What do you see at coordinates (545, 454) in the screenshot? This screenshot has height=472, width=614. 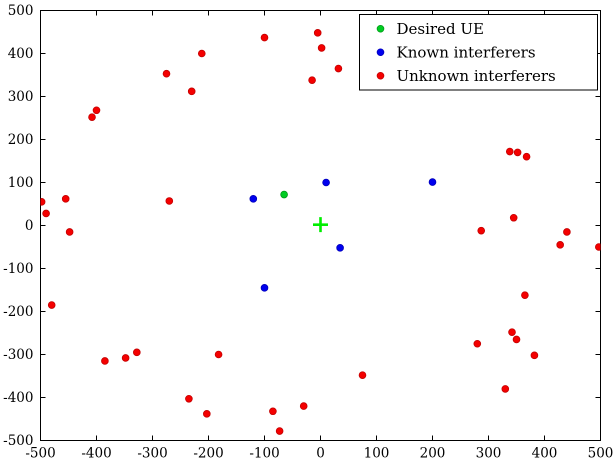 I see `x-tick-label: 400` at bounding box center [545, 454].